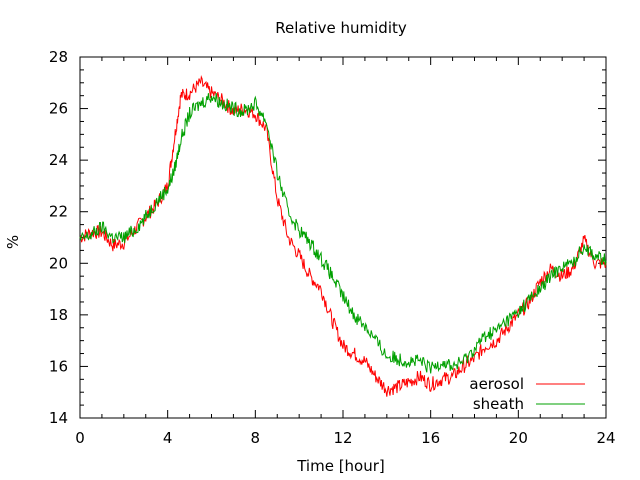  I want to click on x-tick-label: 8, so click(256, 438).